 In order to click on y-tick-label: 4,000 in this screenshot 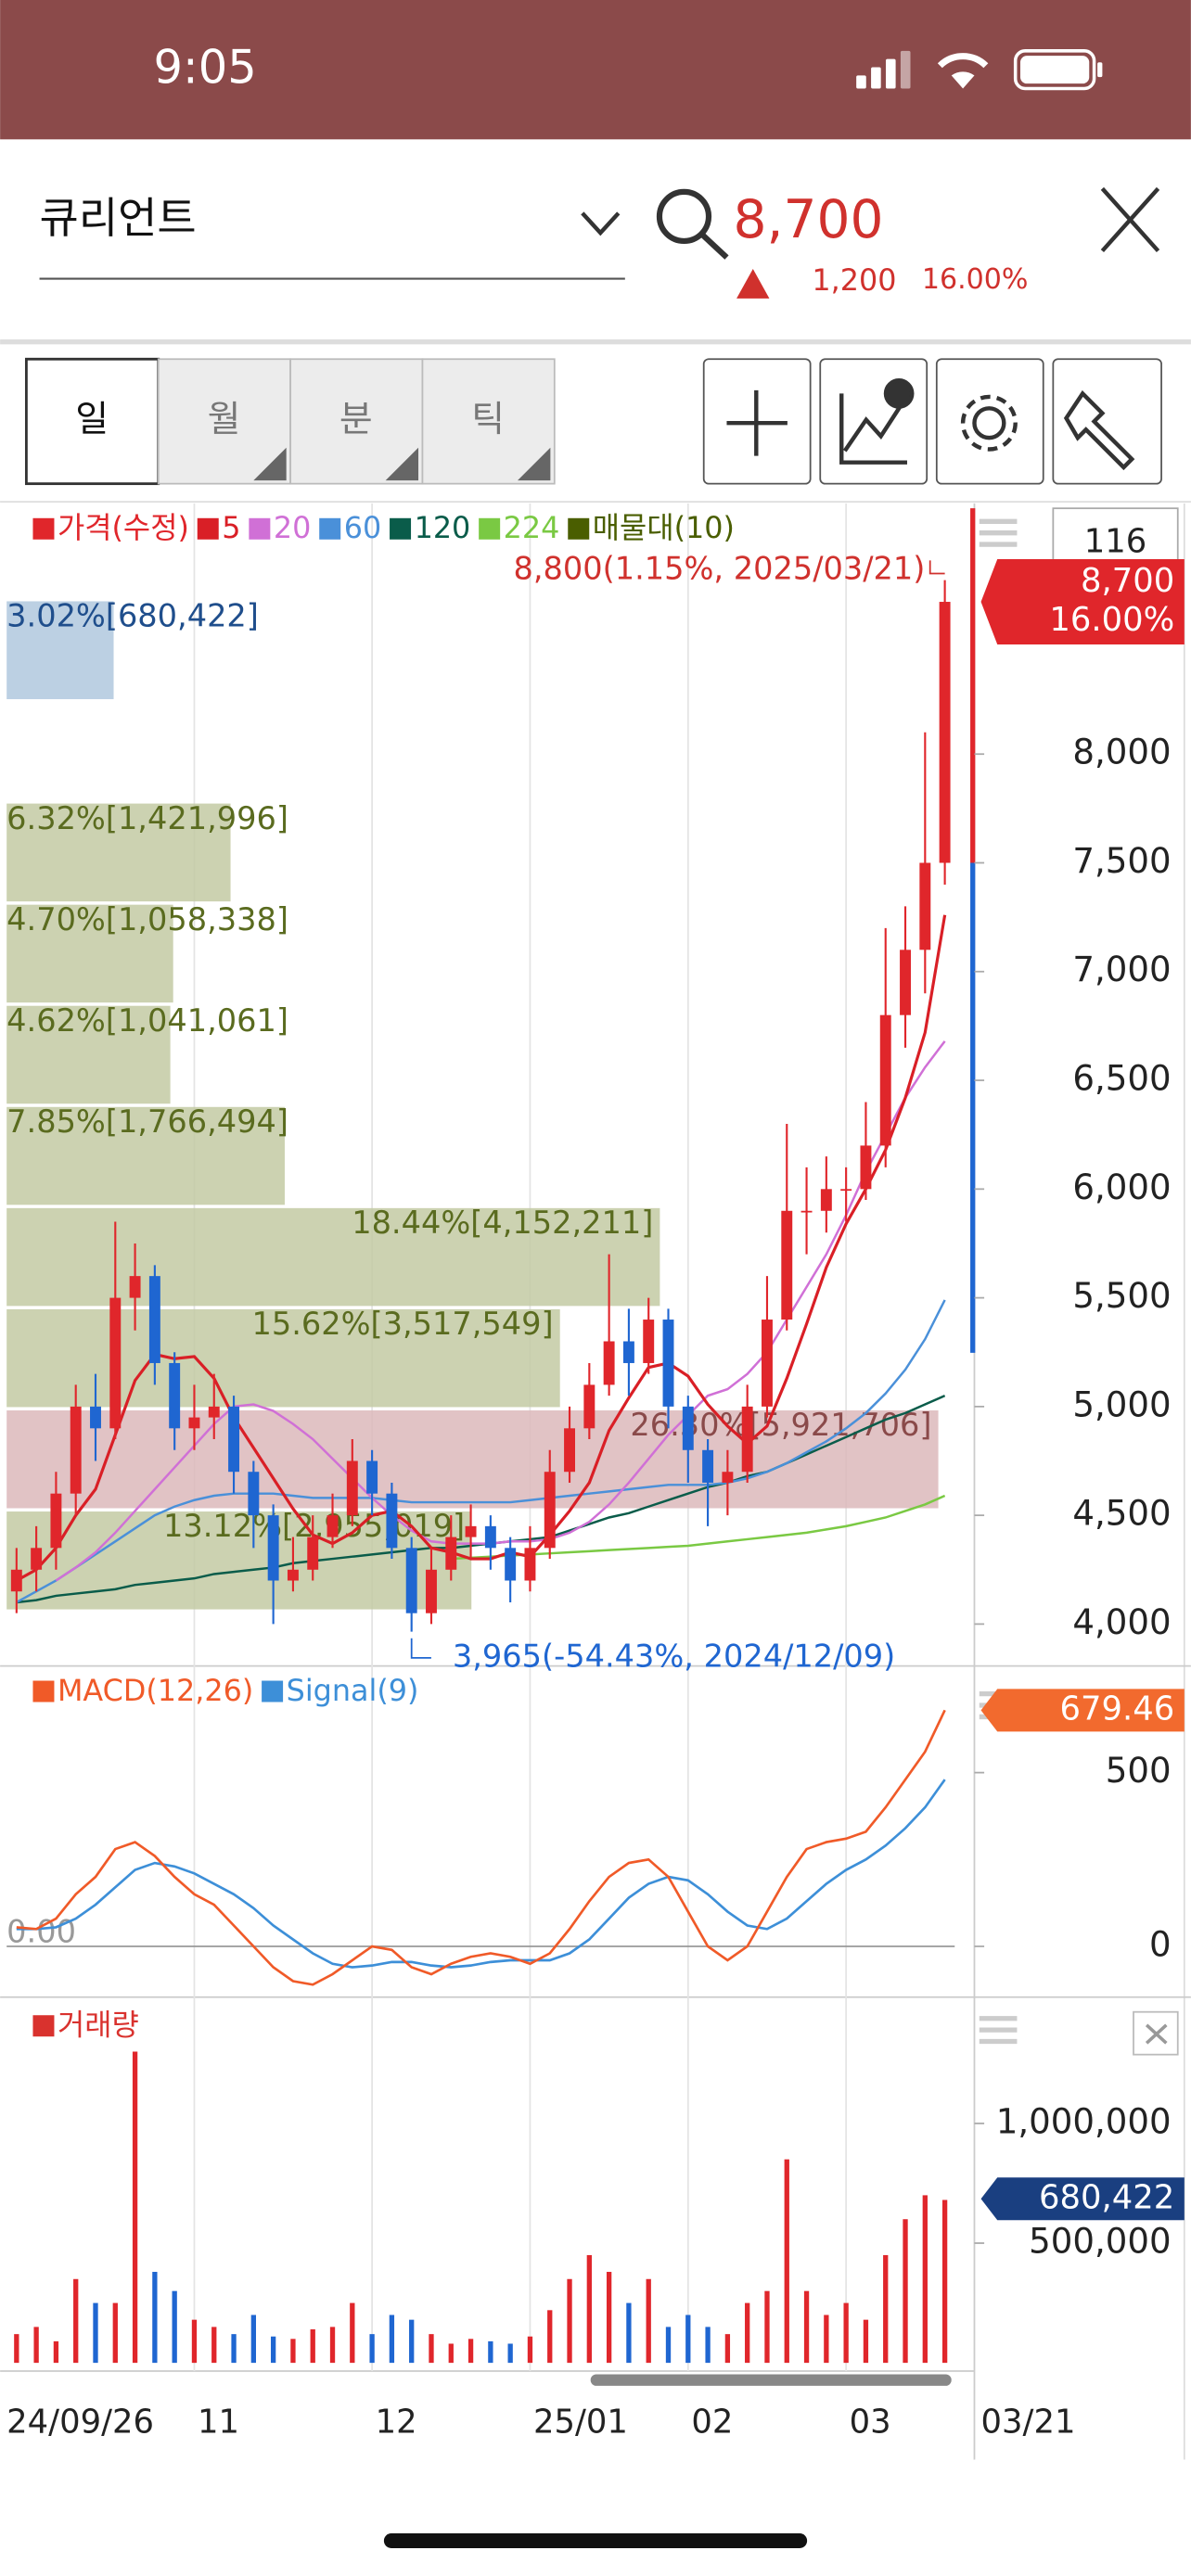, I will do `click(1121, 1622)`.